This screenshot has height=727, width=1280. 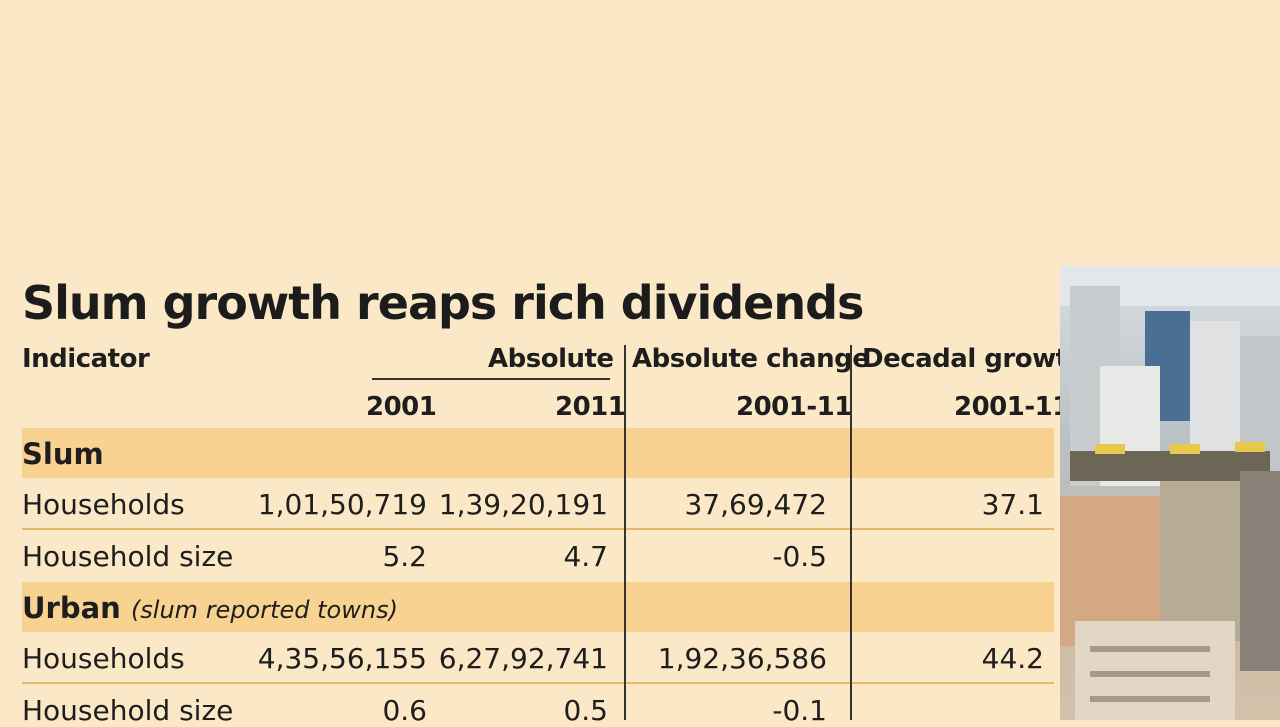 What do you see at coordinates (523, 658) in the screenshot?
I see `cell-2011: 6,27,92,741` at bounding box center [523, 658].